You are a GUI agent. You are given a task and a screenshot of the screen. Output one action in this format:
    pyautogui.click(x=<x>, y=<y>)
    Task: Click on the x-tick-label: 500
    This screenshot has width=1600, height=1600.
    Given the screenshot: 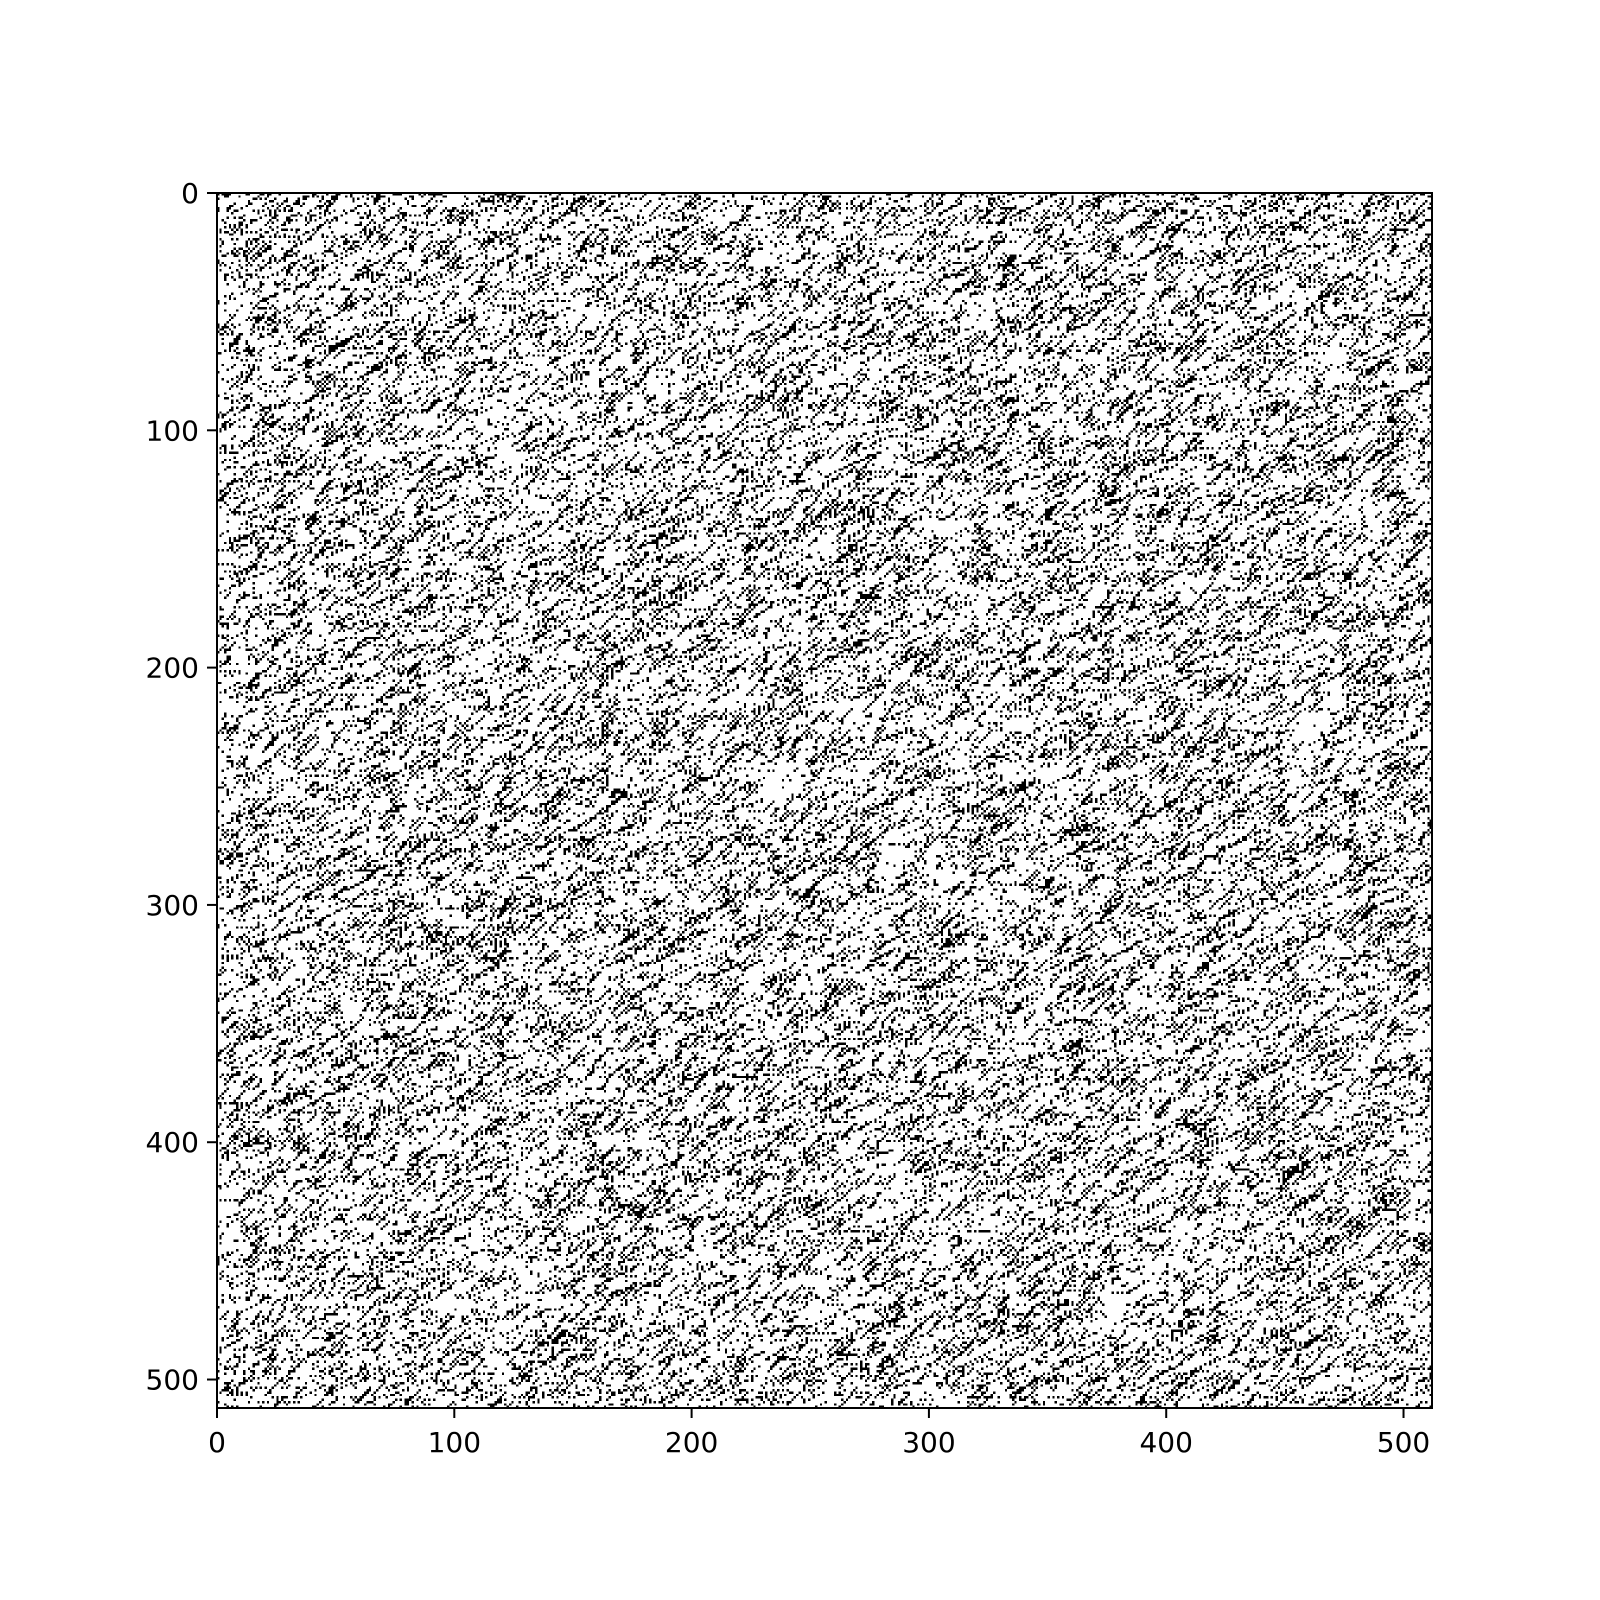 What is the action you would take?
    pyautogui.click(x=1403, y=1442)
    